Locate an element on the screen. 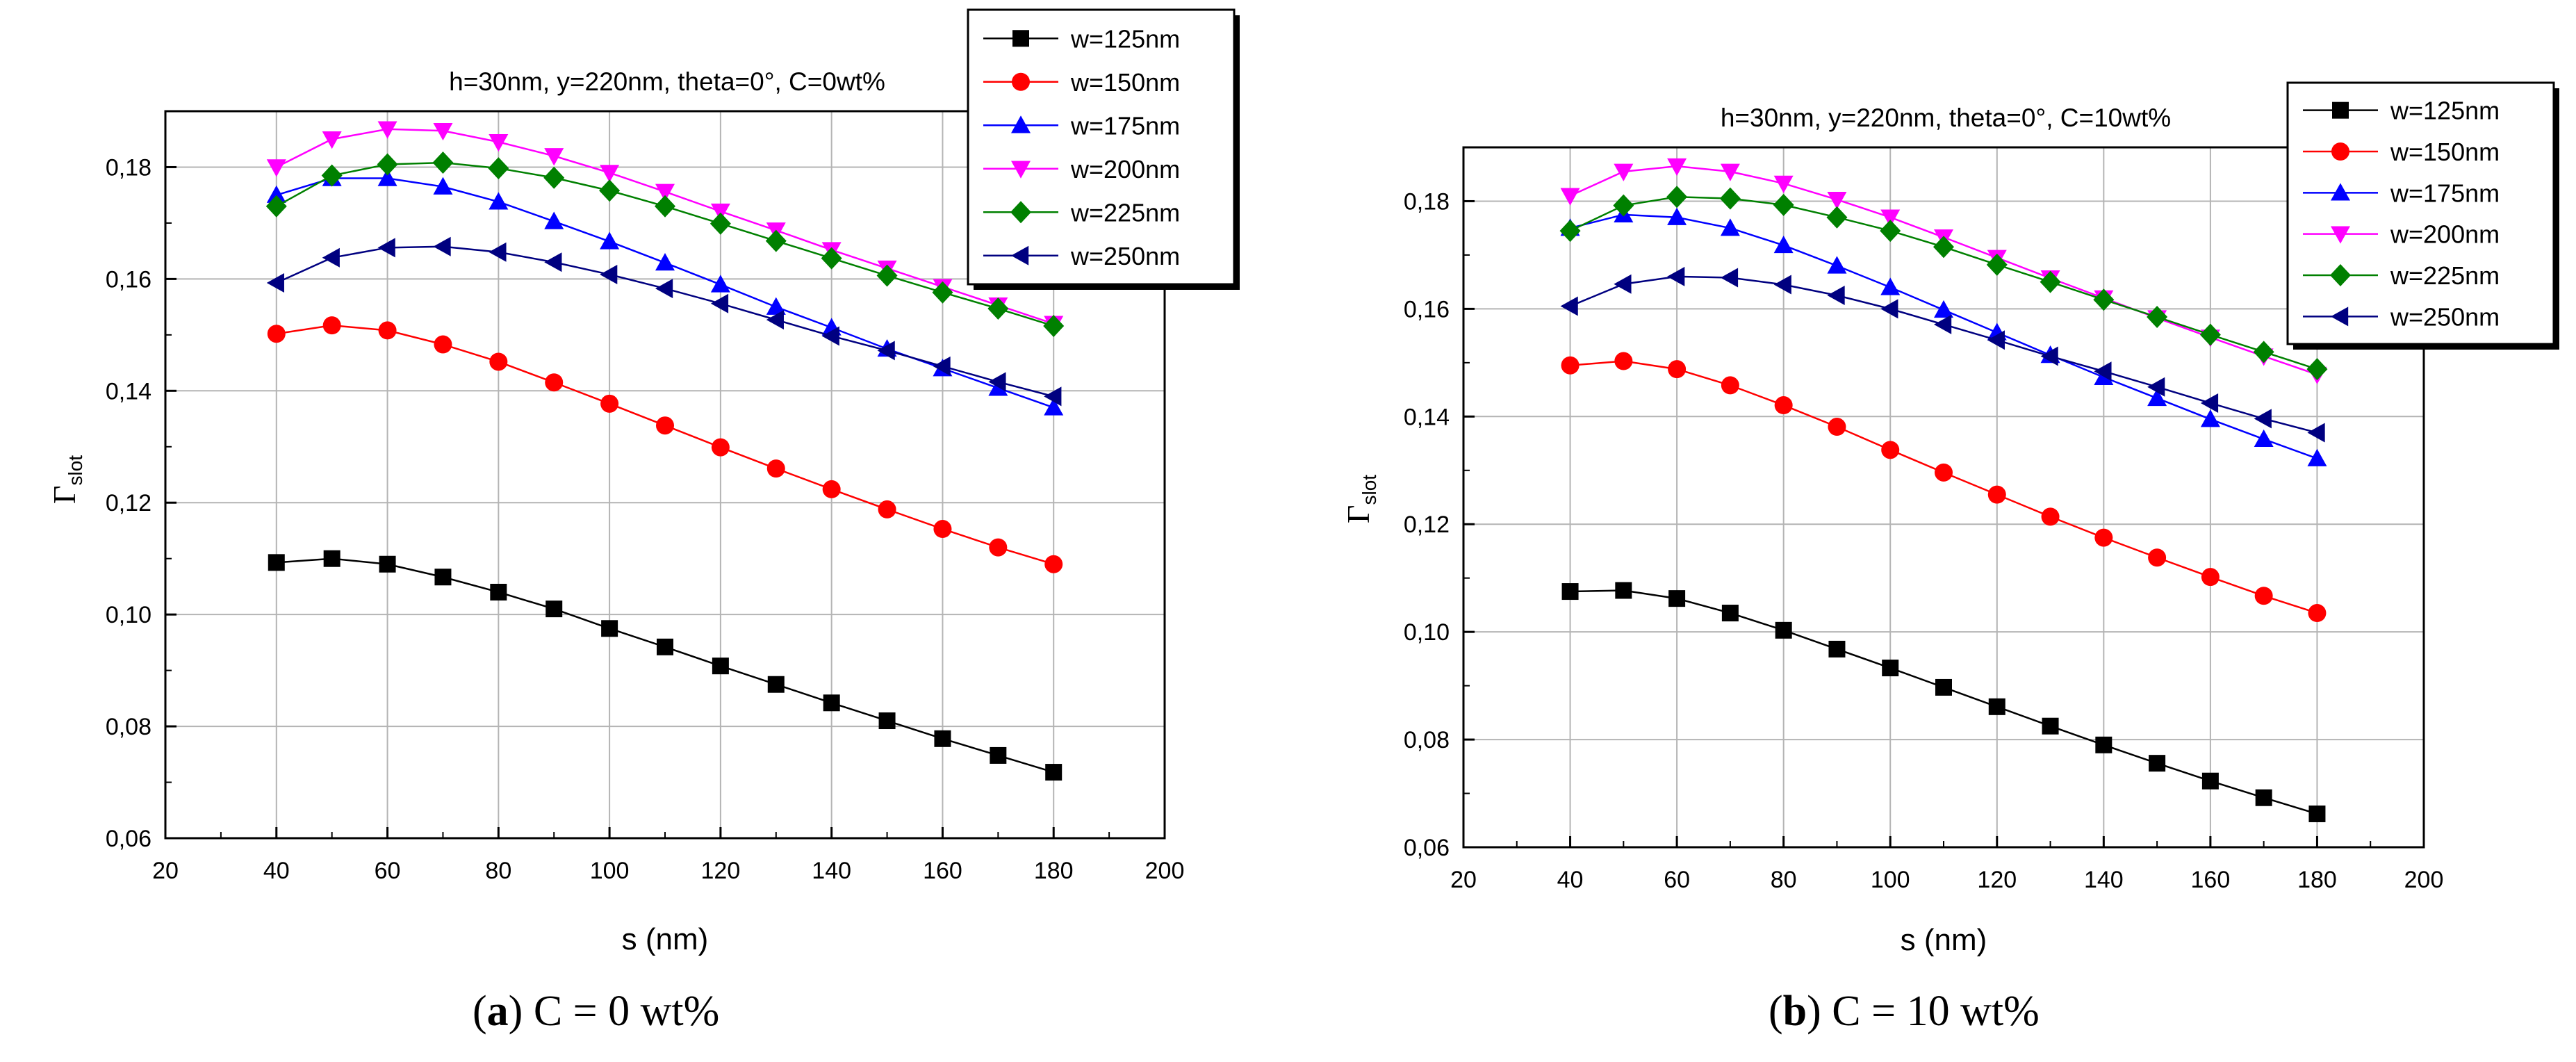 This screenshot has height=1062, width=2576. panel-b-y-axis-label: Γslot is located at coordinates (1360, 499).